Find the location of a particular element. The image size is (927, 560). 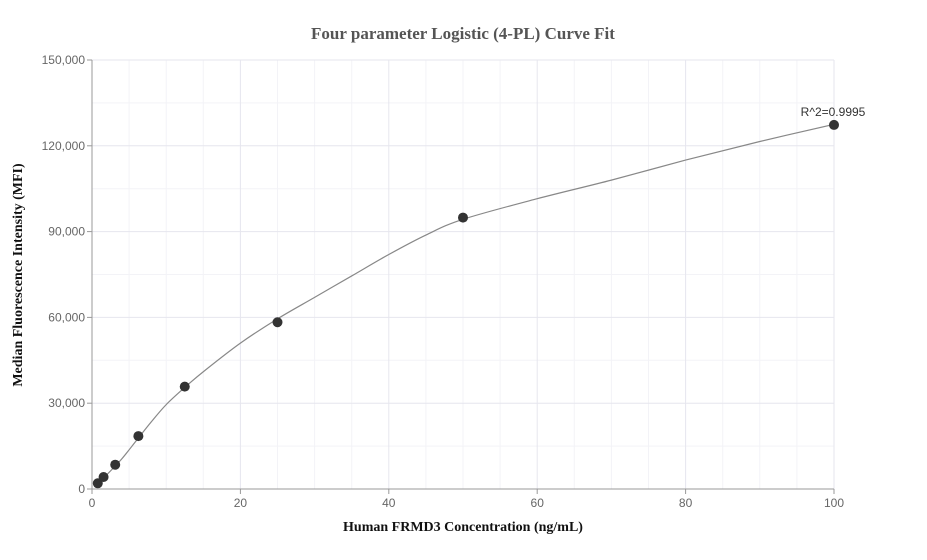

chart-title: Four parameter Logistic (4-PL) Curve Fit is located at coordinates (463, 33).